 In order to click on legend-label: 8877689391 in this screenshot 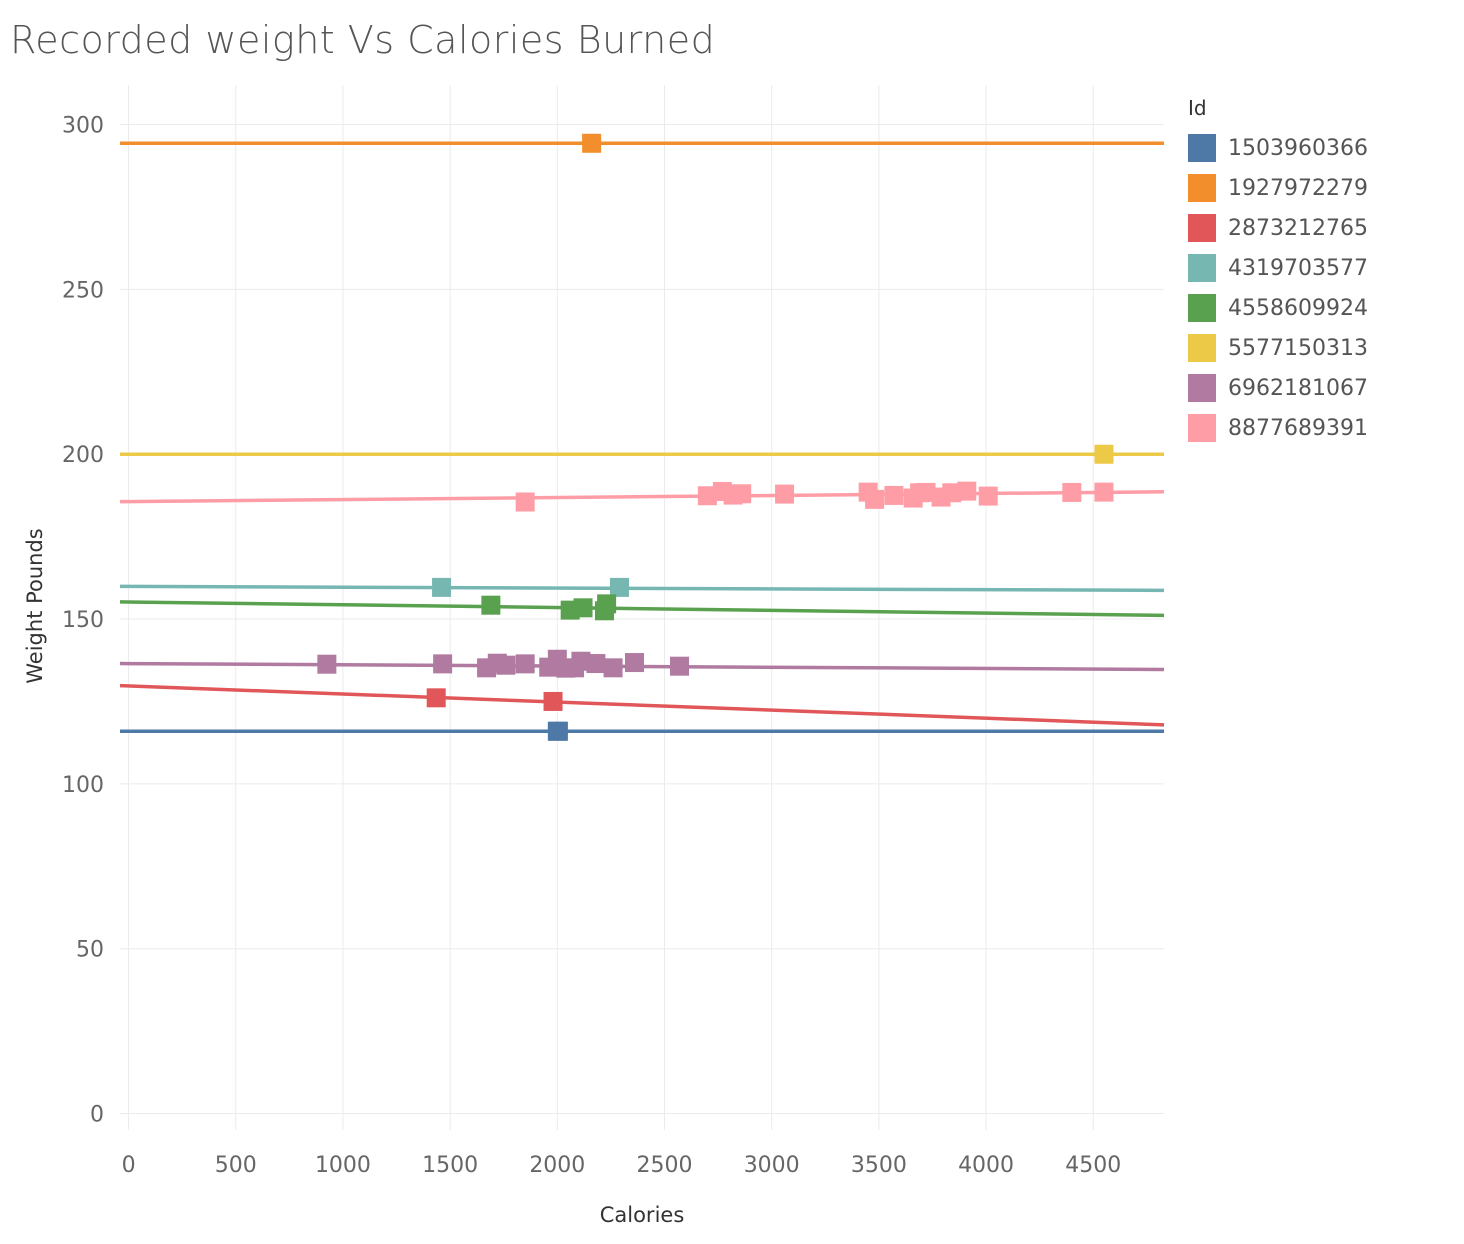, I will do `click(1298, 428)`.